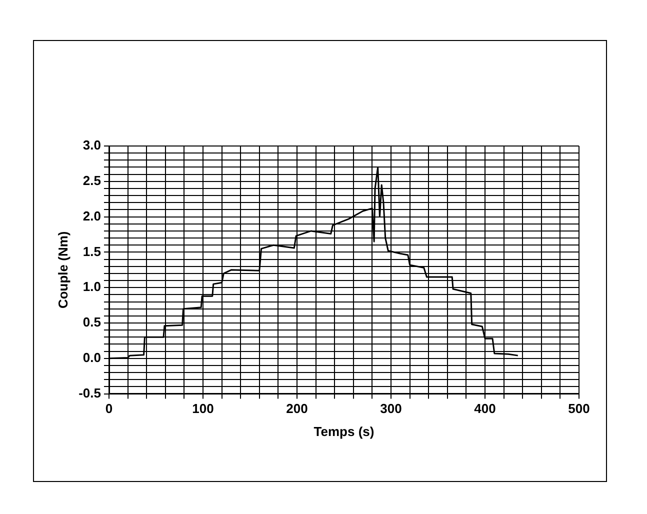  I want to click on x-tick-label: 0, so click(109, 408).